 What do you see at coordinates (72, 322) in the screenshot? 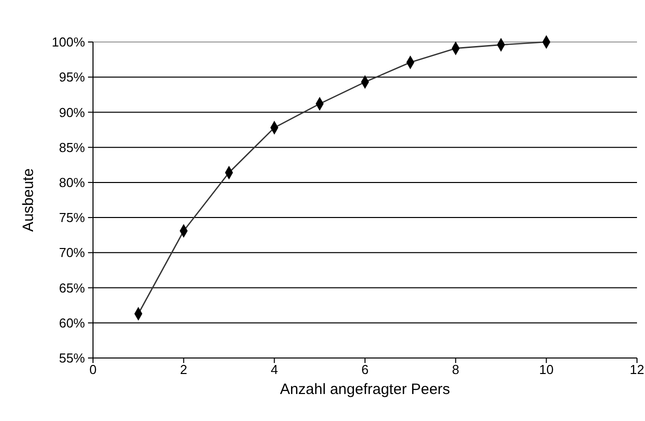
I see `y-tick-label: 60%` at bounding box center [72, 322].